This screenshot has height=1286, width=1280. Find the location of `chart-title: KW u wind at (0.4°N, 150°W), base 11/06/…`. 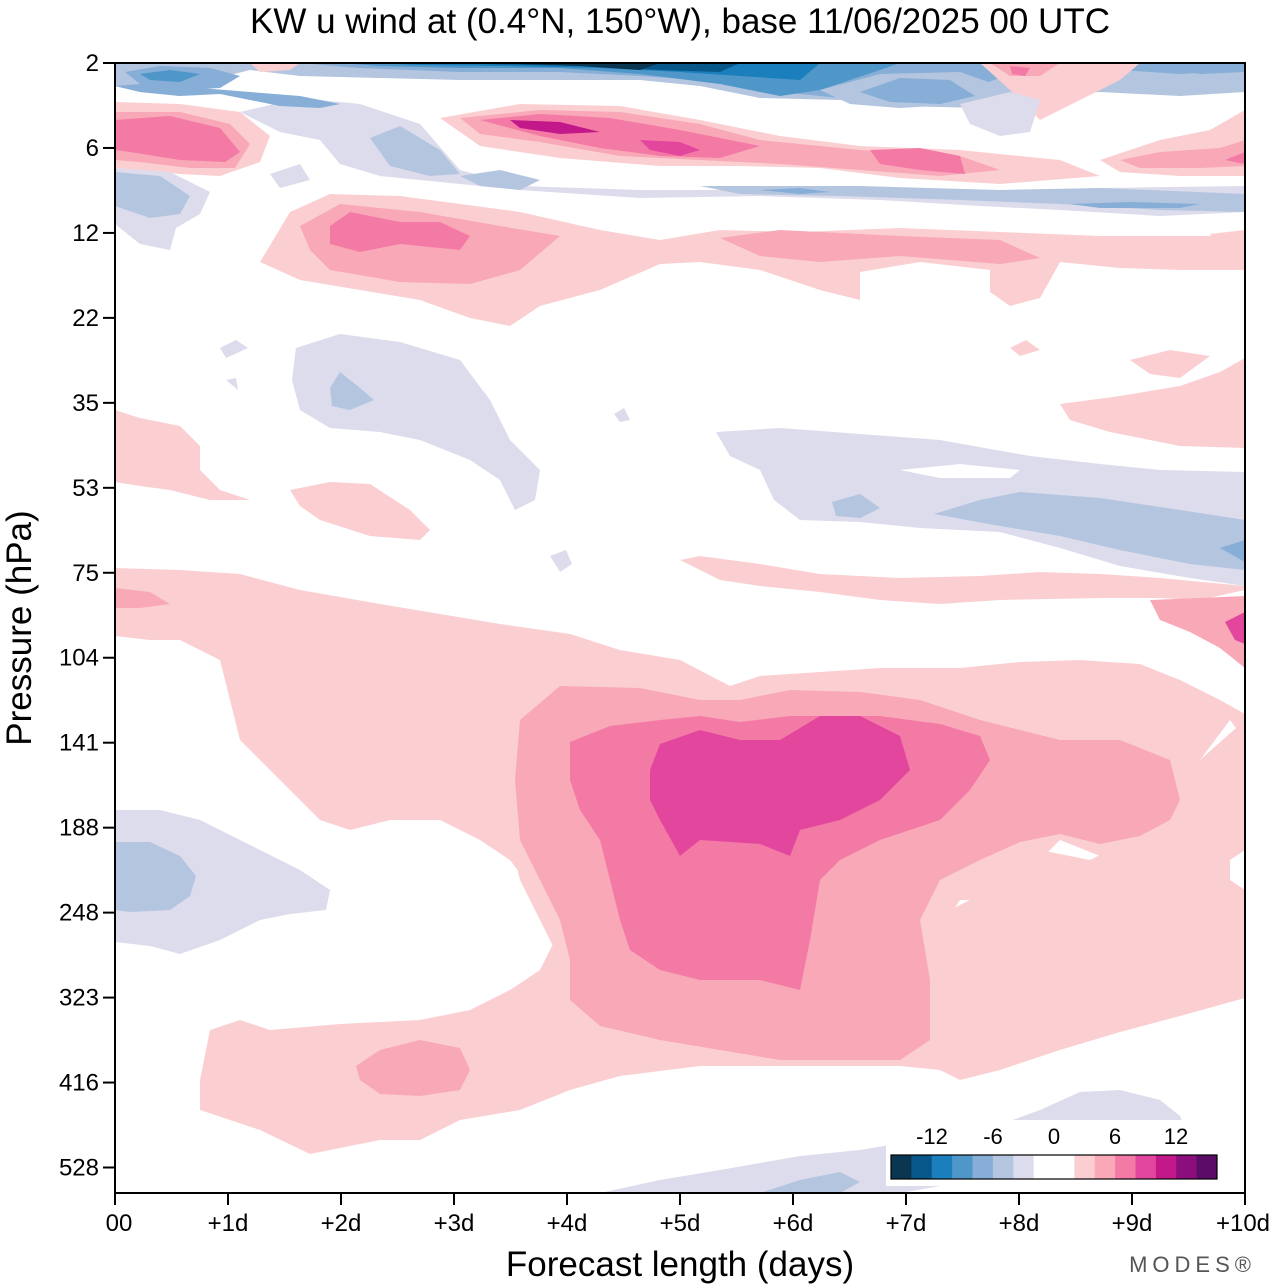

chart-title: KW u wind at (0.4°N, 150°W), base 11/06/… is located at coordinates (680, 21).